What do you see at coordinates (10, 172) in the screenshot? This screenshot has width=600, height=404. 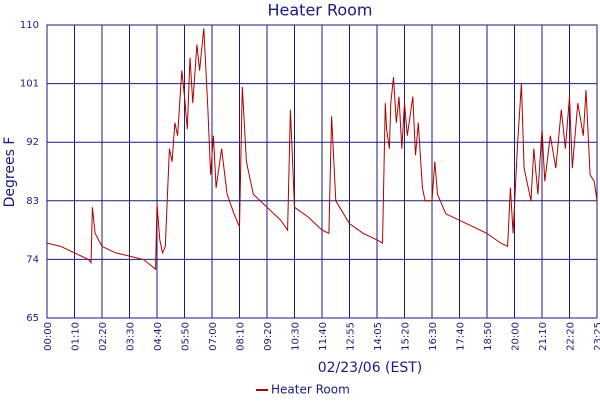 I see `y-axis-label: Degrees F` at bounding box center [10, 172].